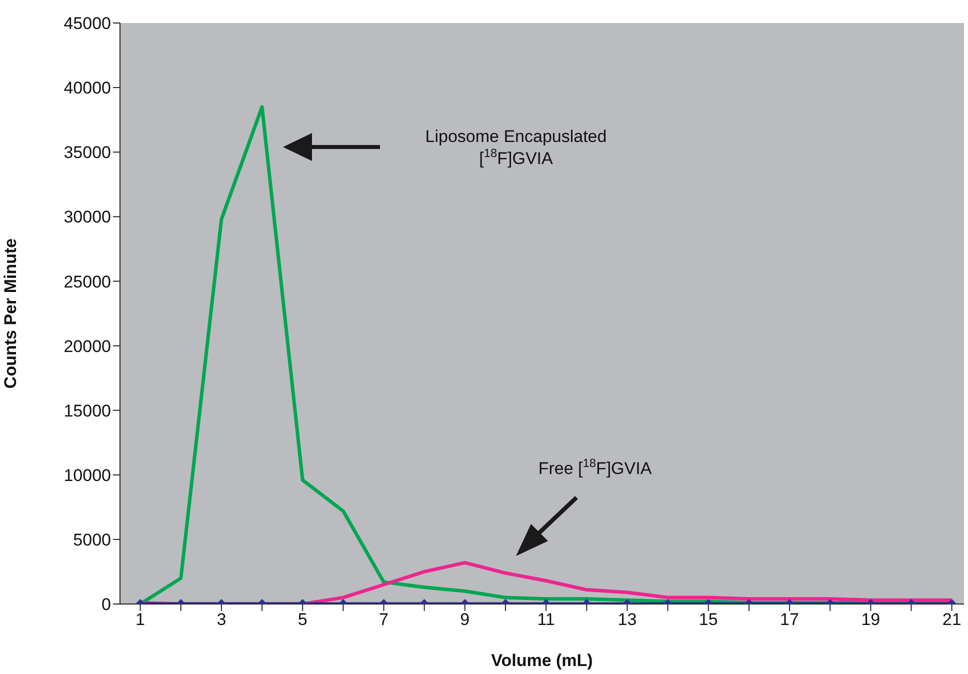  I want to click on x-tick-label: 5, so click(303, 620).